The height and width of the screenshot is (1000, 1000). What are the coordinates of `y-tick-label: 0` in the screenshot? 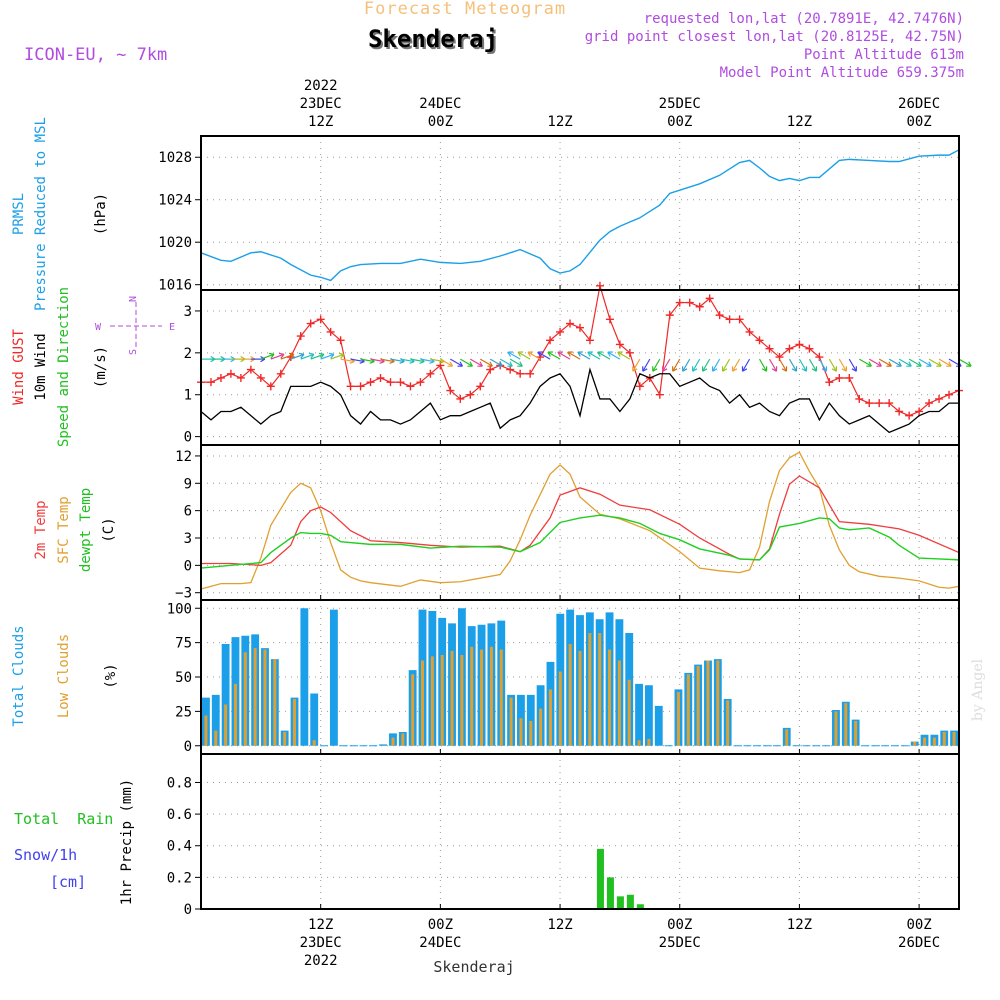 It's located at (188, 747).